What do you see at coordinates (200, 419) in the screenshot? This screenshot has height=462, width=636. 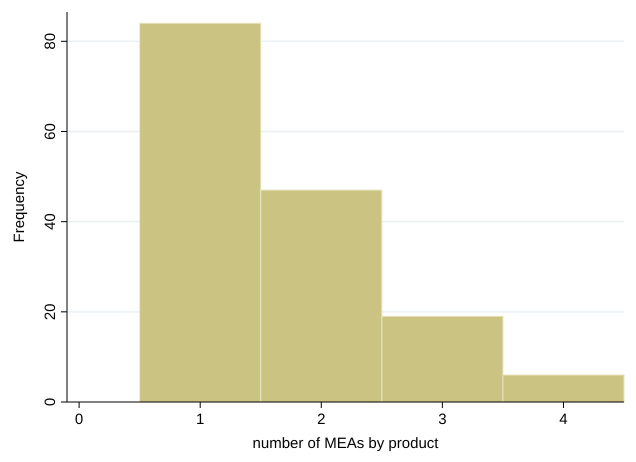 I see `x-tick-label: 1` at bounding box center [200, 419].